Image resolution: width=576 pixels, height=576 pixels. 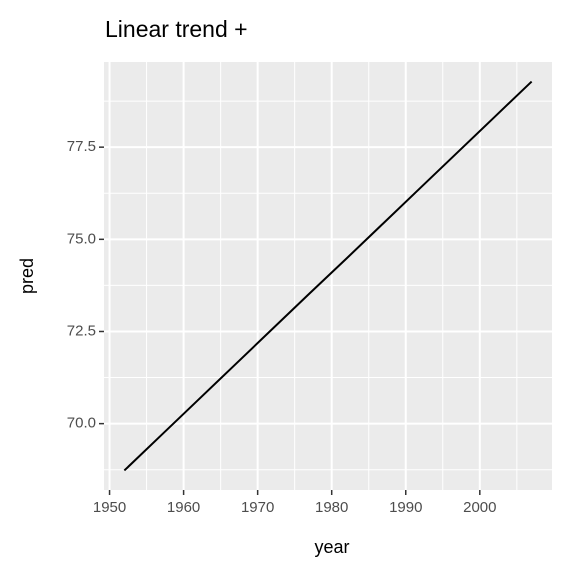 I want to click on y-axis-title: pred, so click(x=27, y=276).